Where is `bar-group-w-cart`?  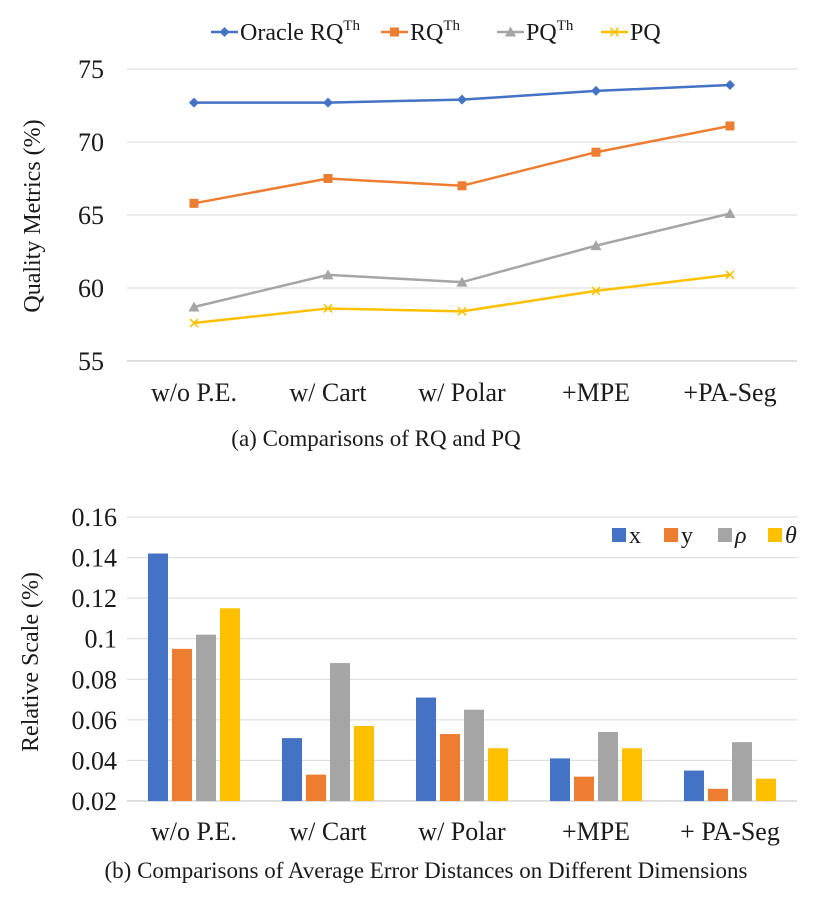 bar-group-w-cart is located at coordinates (328, 732).